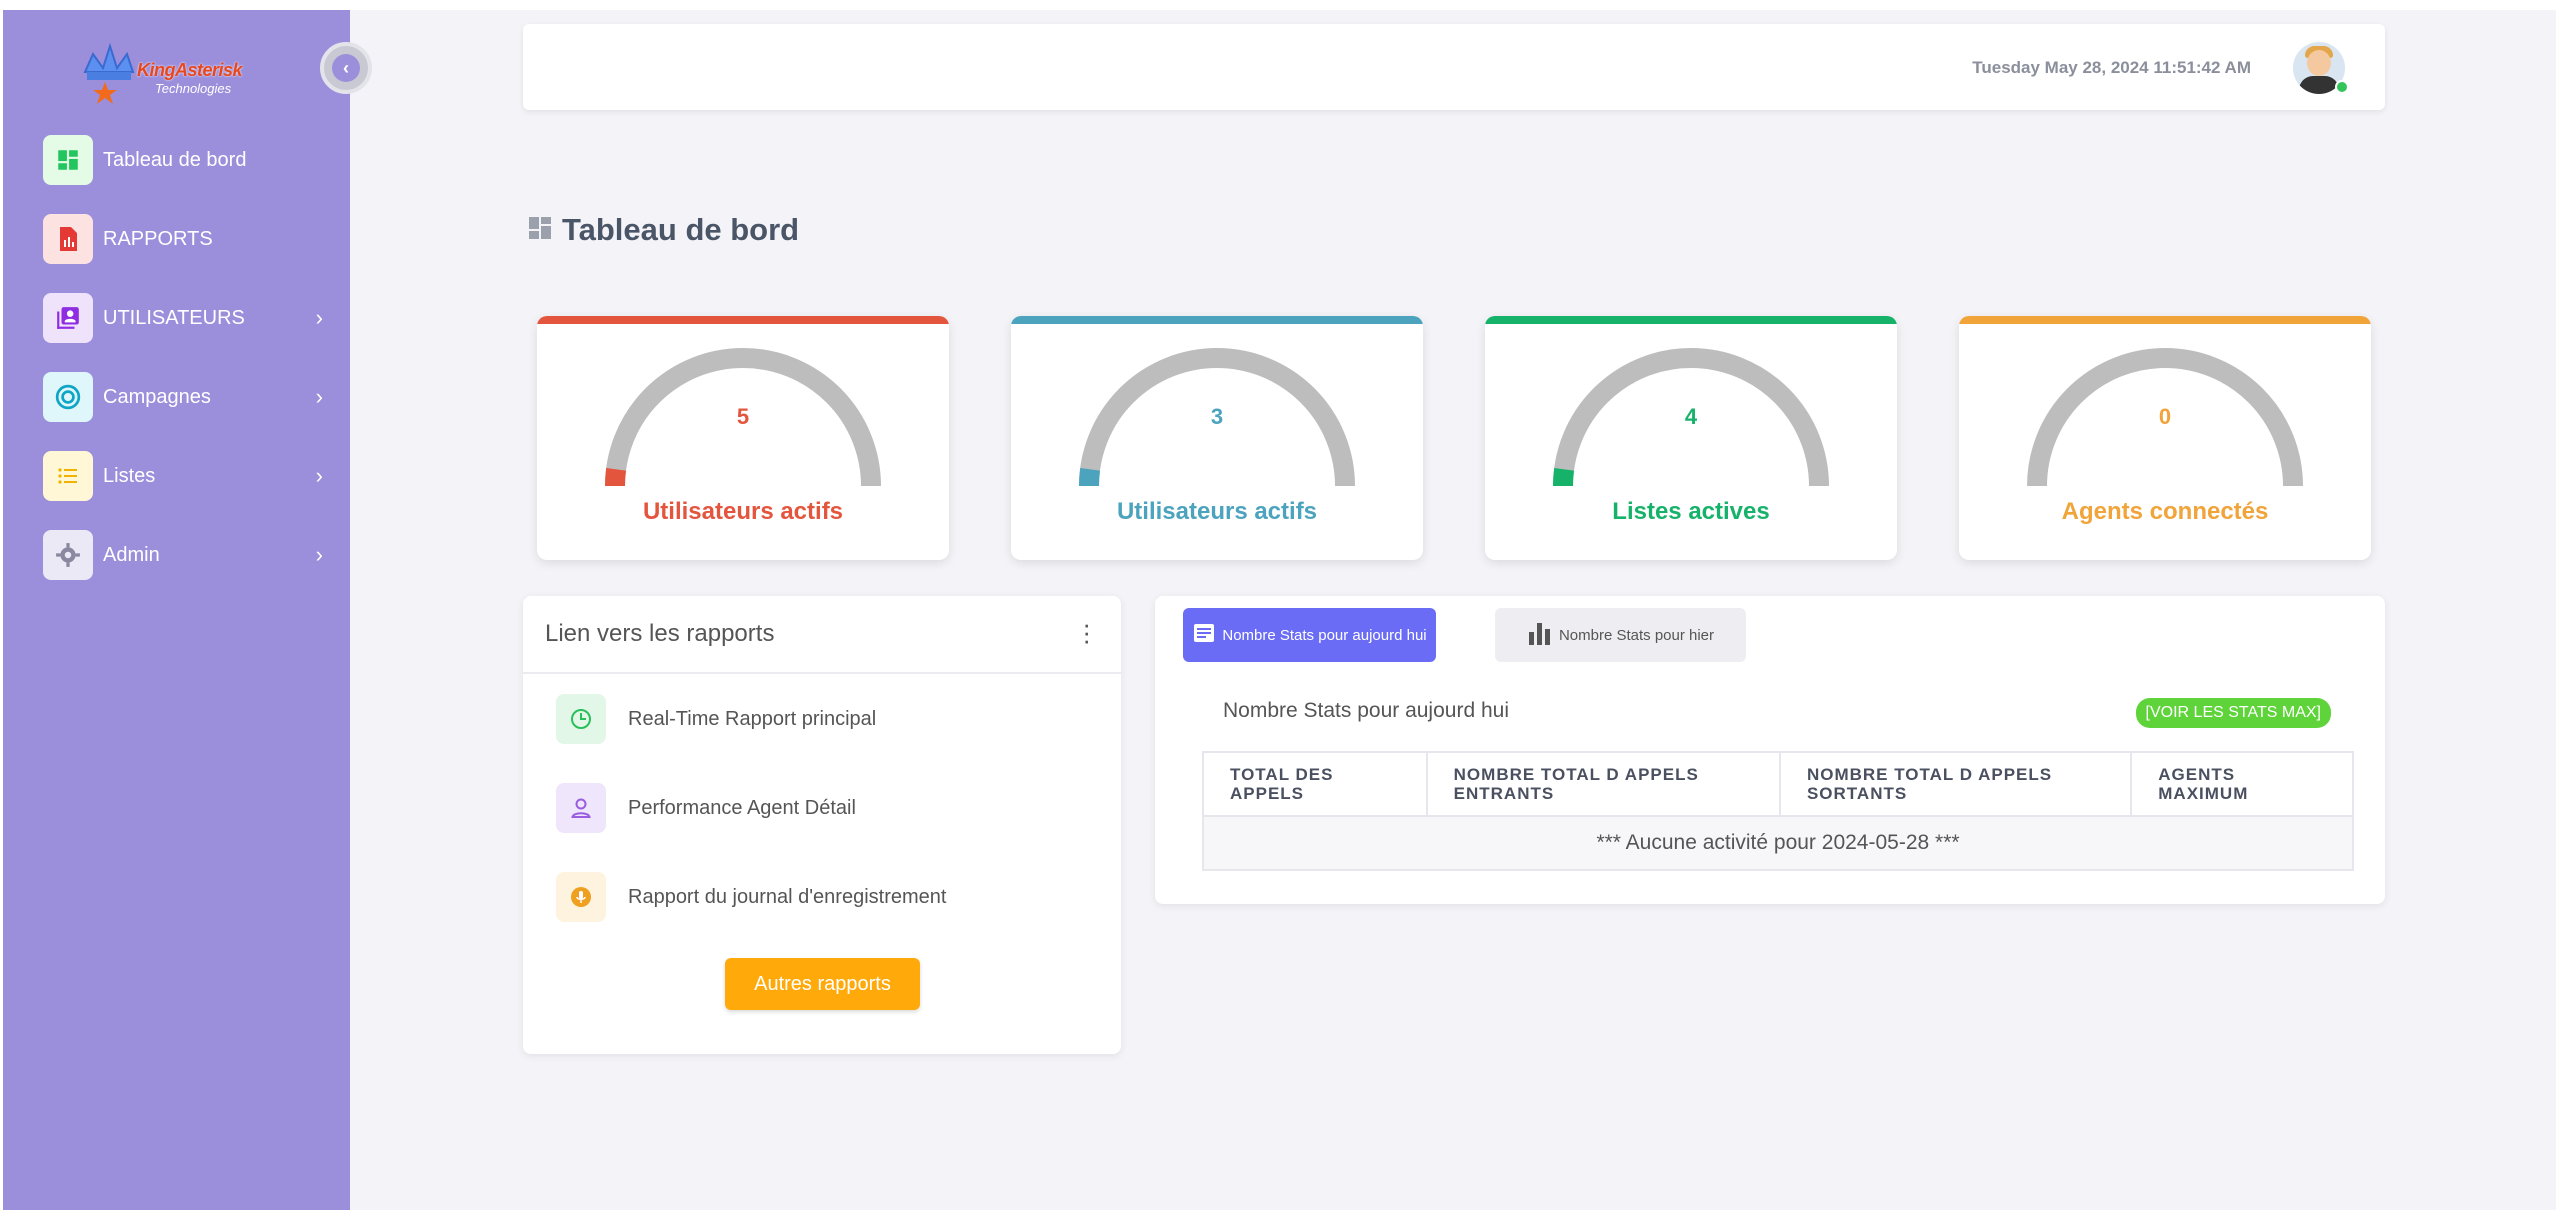 The width and height of the screenshot is (2560, 1216). I want to click on brand-subtitle: Technologies, so click(193, 88).